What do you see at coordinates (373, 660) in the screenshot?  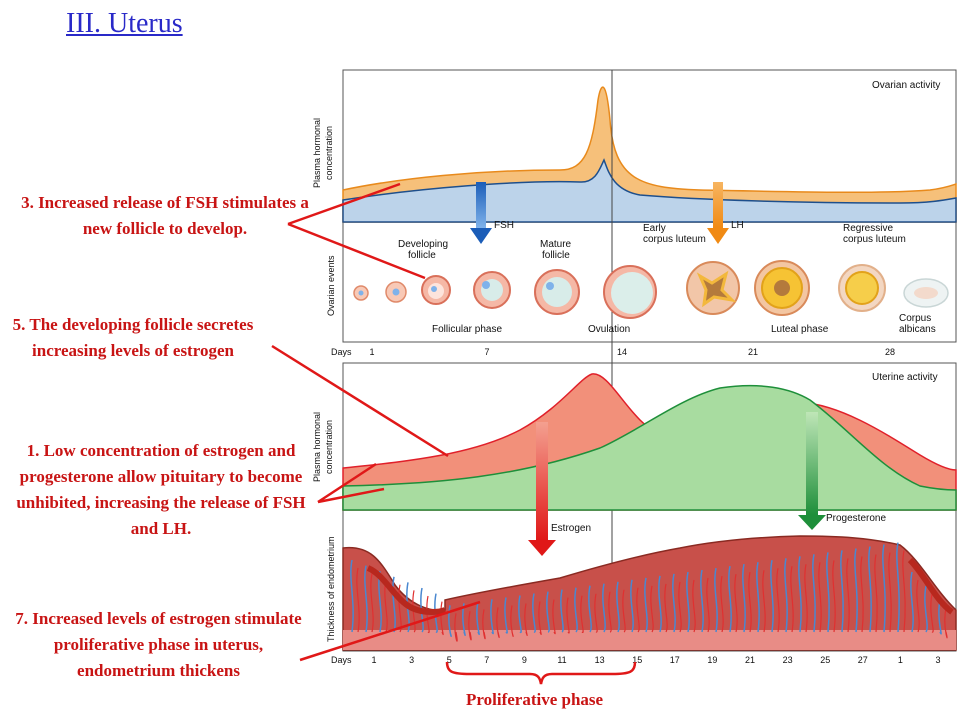 I see `bottom-day-tick: 1` at bounding box center [373, 660].